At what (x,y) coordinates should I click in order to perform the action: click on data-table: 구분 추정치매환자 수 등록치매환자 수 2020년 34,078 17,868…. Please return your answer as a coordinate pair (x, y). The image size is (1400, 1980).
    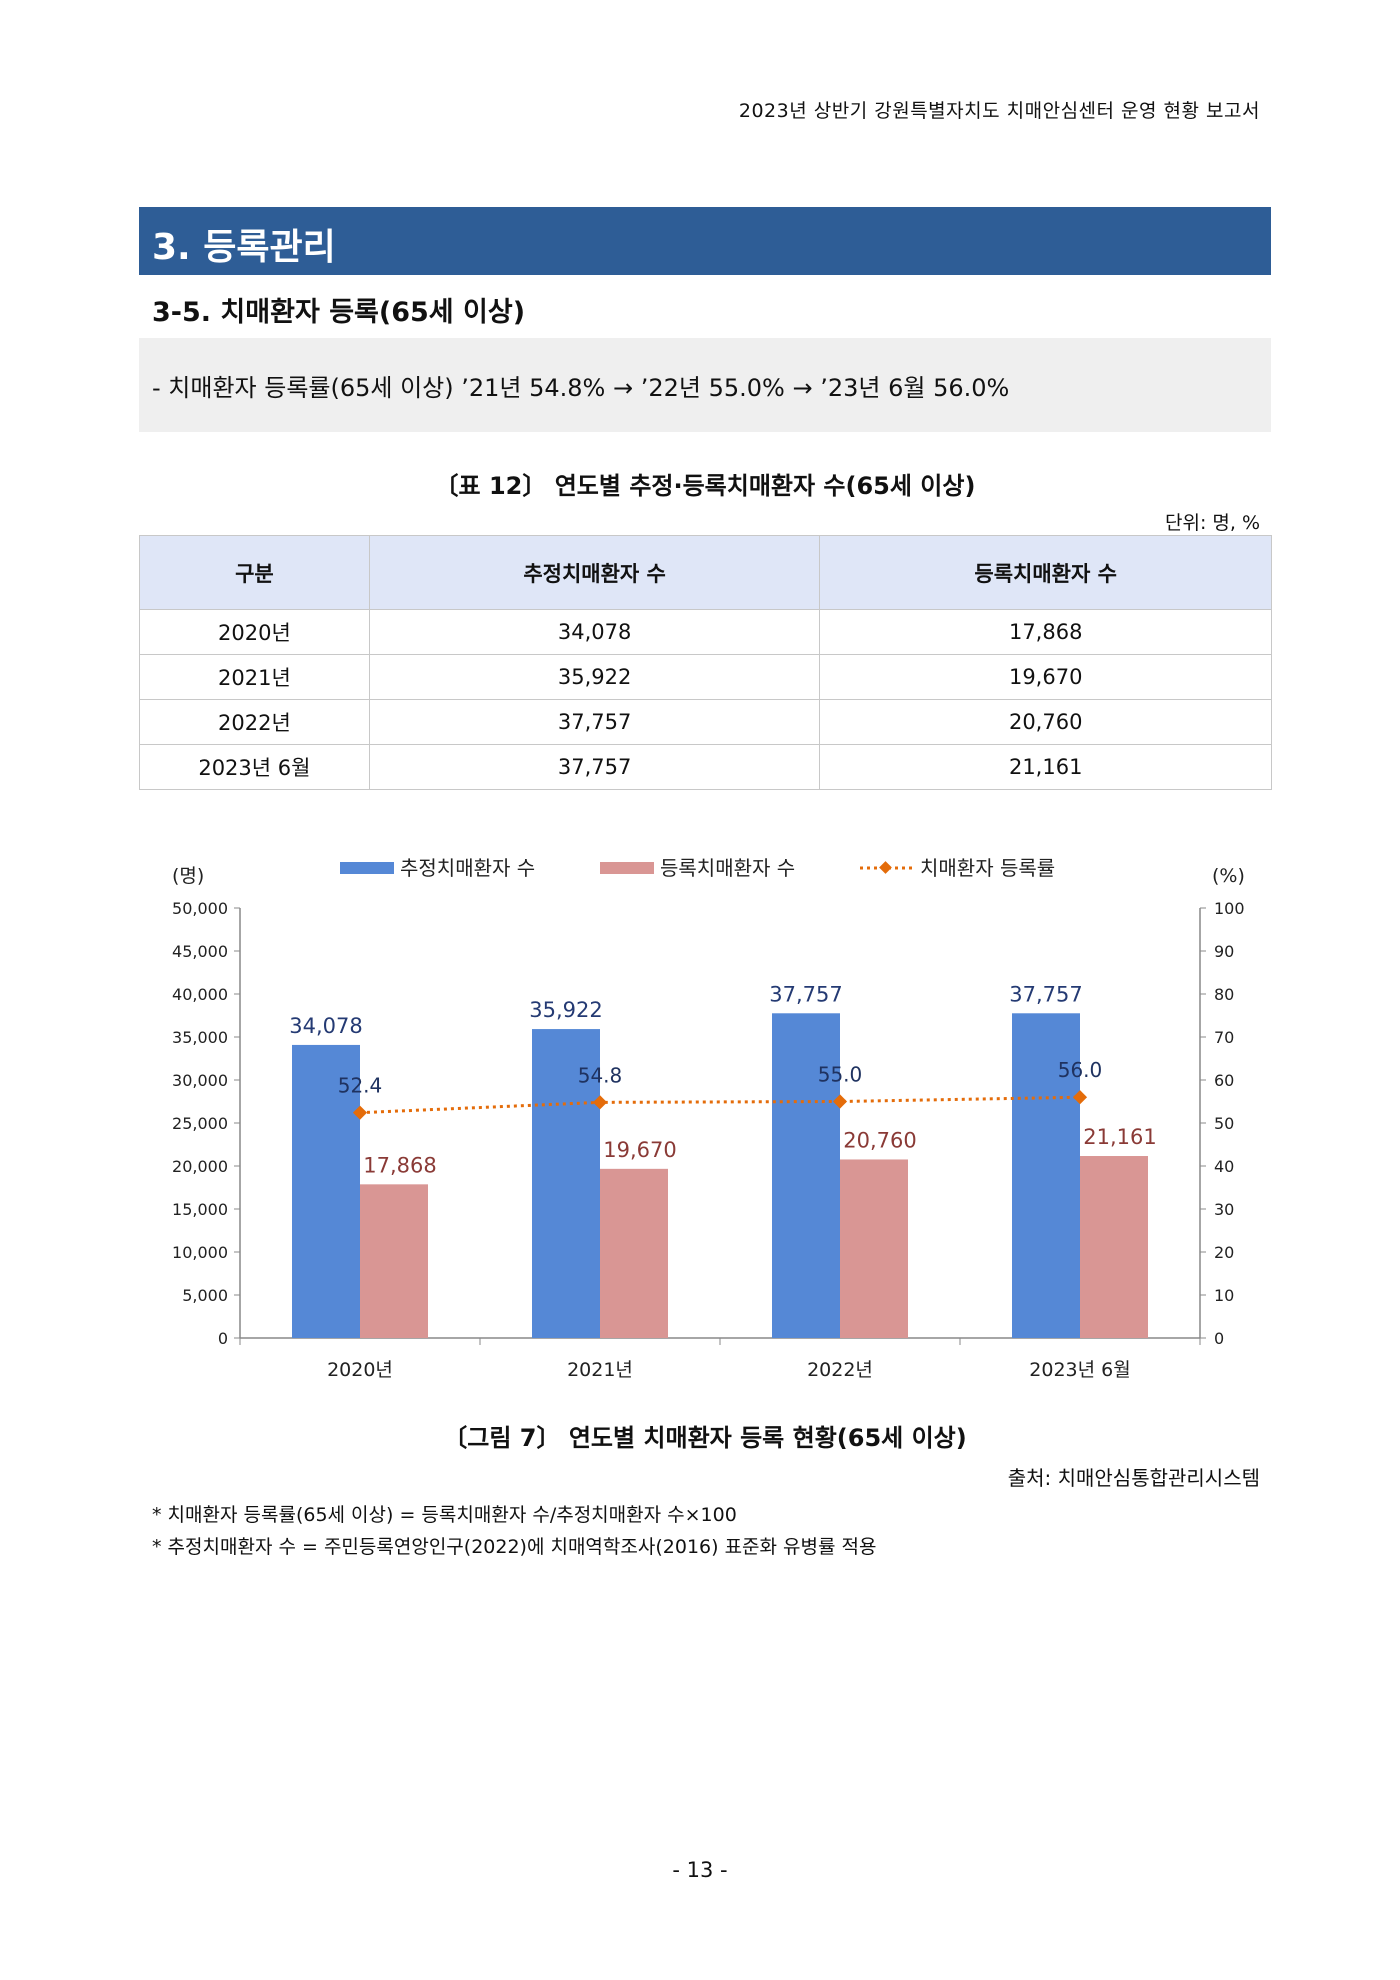
    Looking at the image, I should click on (705, 662).